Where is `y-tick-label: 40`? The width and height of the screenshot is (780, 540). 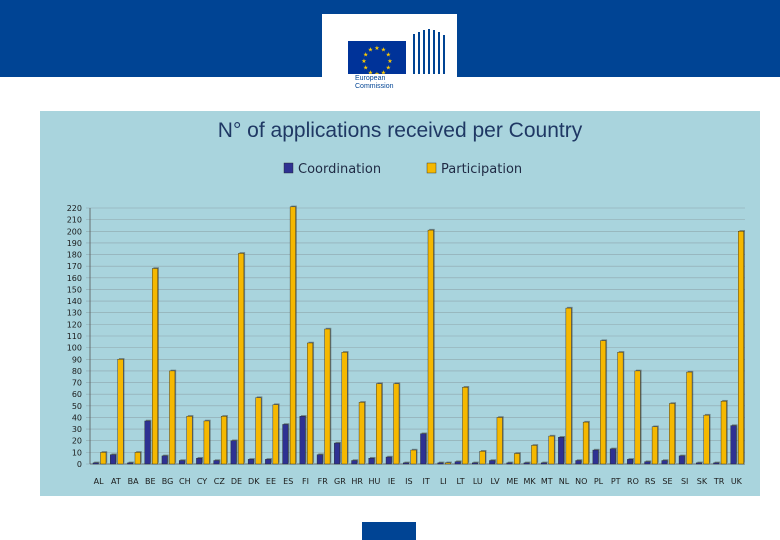
y-tick-label: 40 is located at coordinates (77, 417).